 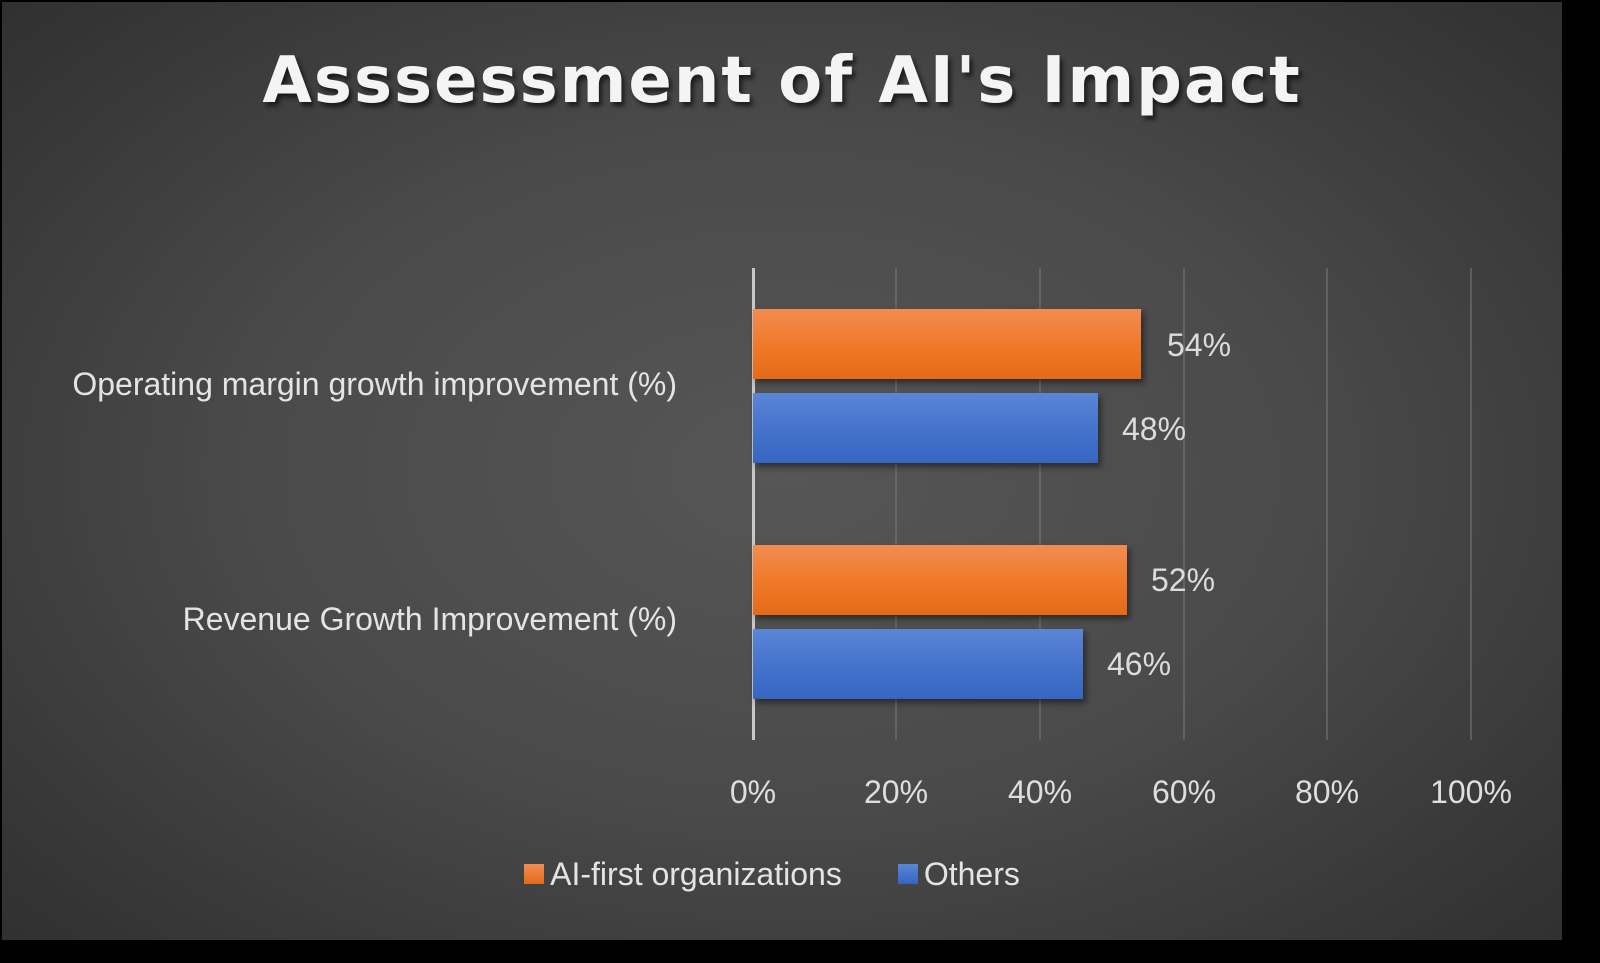 What do you see at coordinates (429, 619) in the screenshot?
I see `category-label-revenue-growth: Revenue Growth Improvement (%)` at bounding box center [429, 619].